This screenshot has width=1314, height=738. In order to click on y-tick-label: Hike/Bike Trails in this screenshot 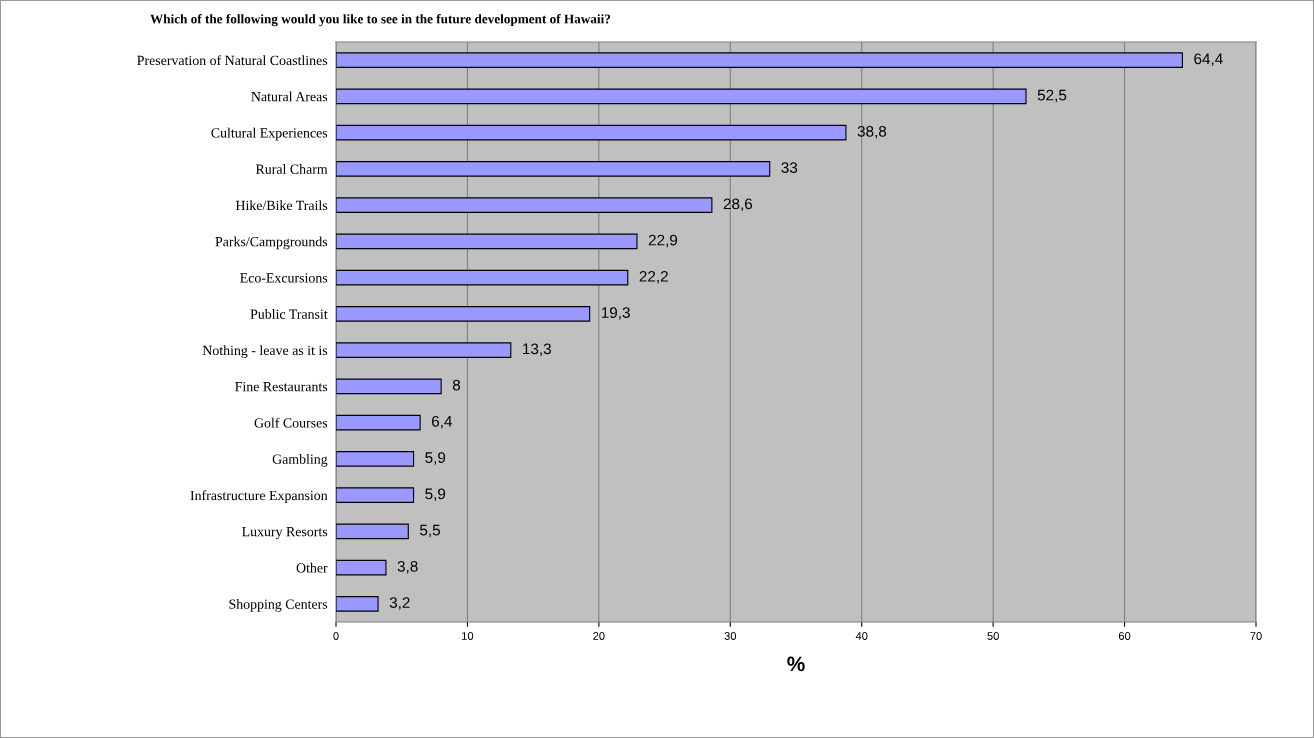, I will do `click(281, 205)`.